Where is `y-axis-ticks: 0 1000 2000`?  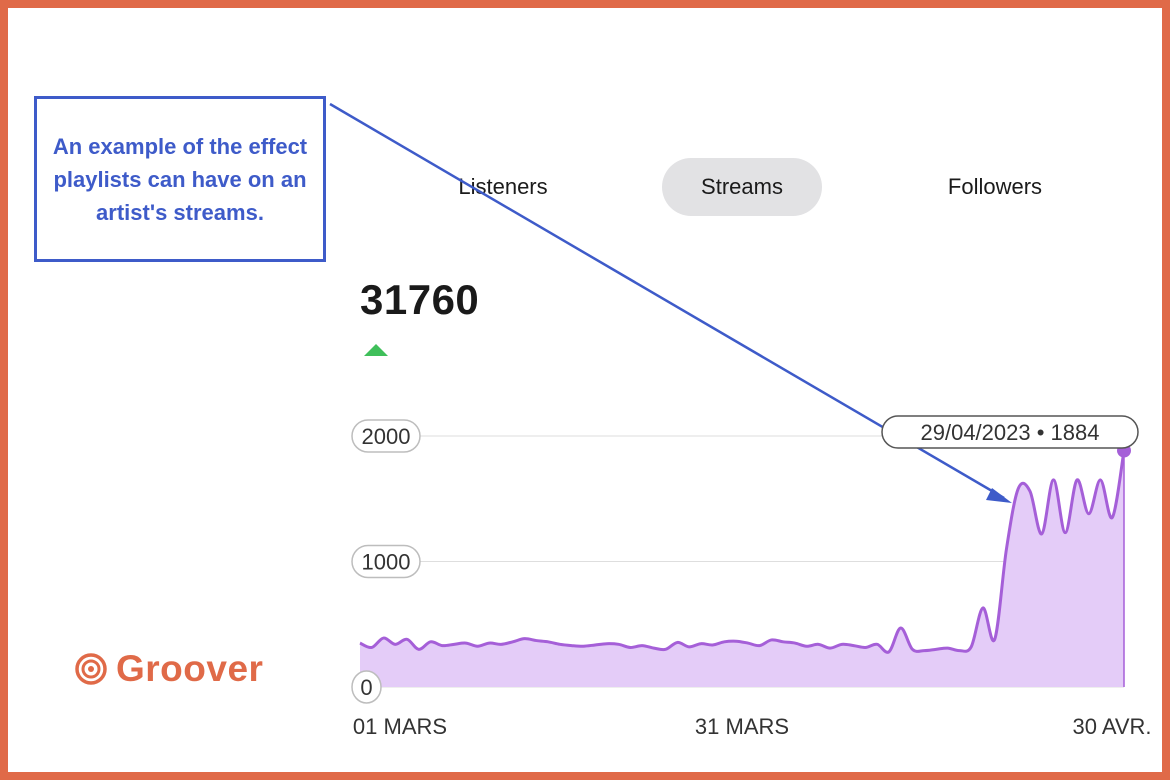 y-axis-ticks: 0 1000 2000 is located at coordinates (386, 561).